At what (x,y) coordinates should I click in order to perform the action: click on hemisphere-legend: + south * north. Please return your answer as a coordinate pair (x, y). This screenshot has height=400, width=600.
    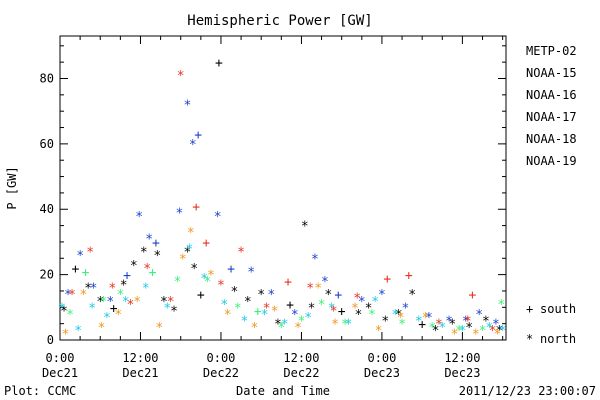
    Looking at the image, I should click on (551, 324).